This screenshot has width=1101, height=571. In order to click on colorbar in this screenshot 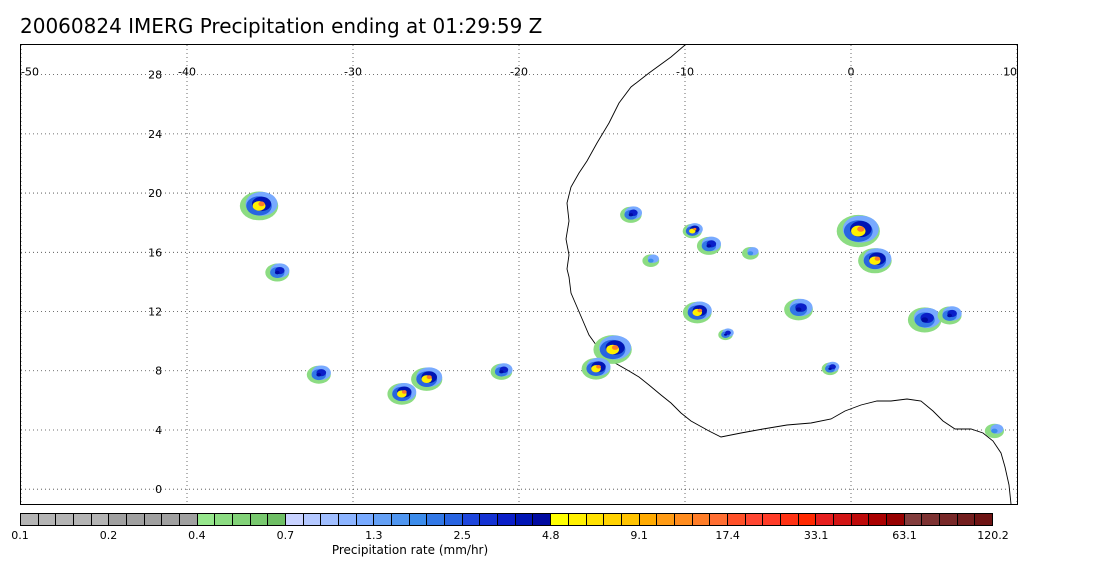, I will do `click(506, 519)`.